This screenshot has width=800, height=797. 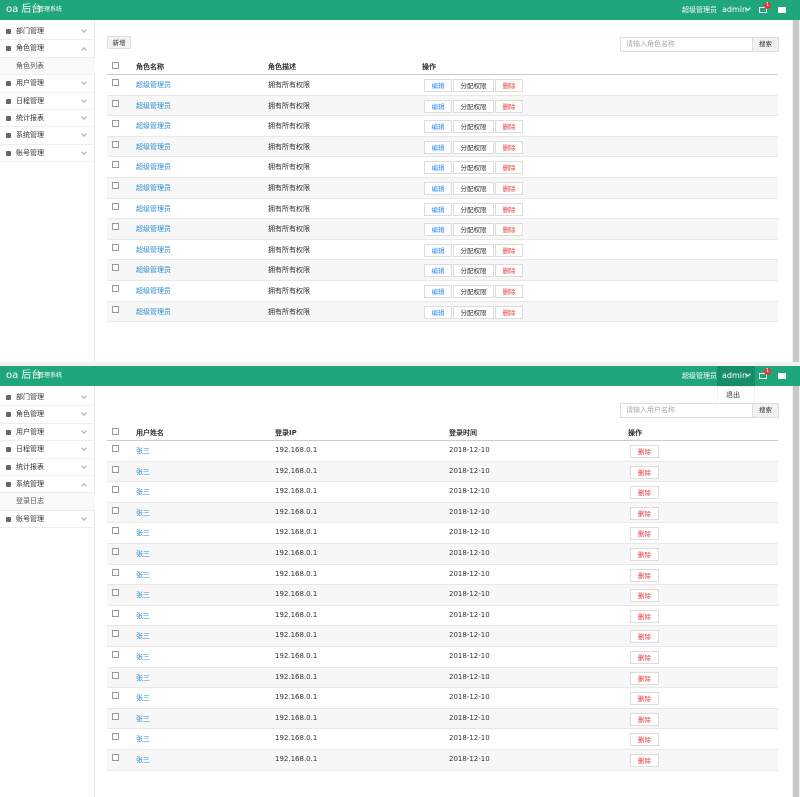 What do you see at coordinates (30, 484) in the screenshot?
I see `menu-label: 系统管理` at bounding box center [30, 484].